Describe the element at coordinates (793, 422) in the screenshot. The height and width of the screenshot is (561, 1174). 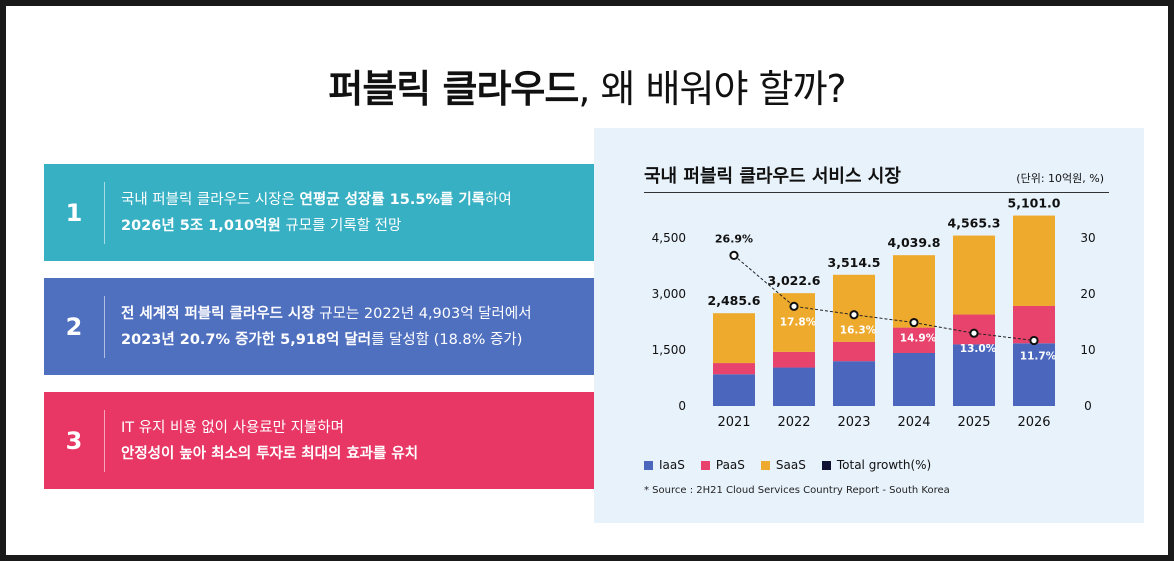
I see `x-tick-label: 2022` at that location.